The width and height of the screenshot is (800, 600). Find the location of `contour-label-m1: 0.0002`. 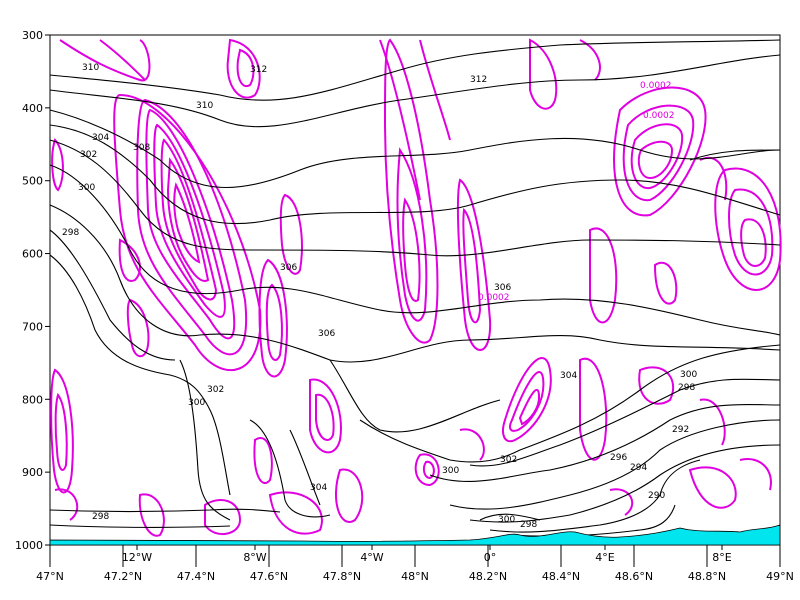

contour-label-m1: 0.0002 is located at coordinates (656, 86).